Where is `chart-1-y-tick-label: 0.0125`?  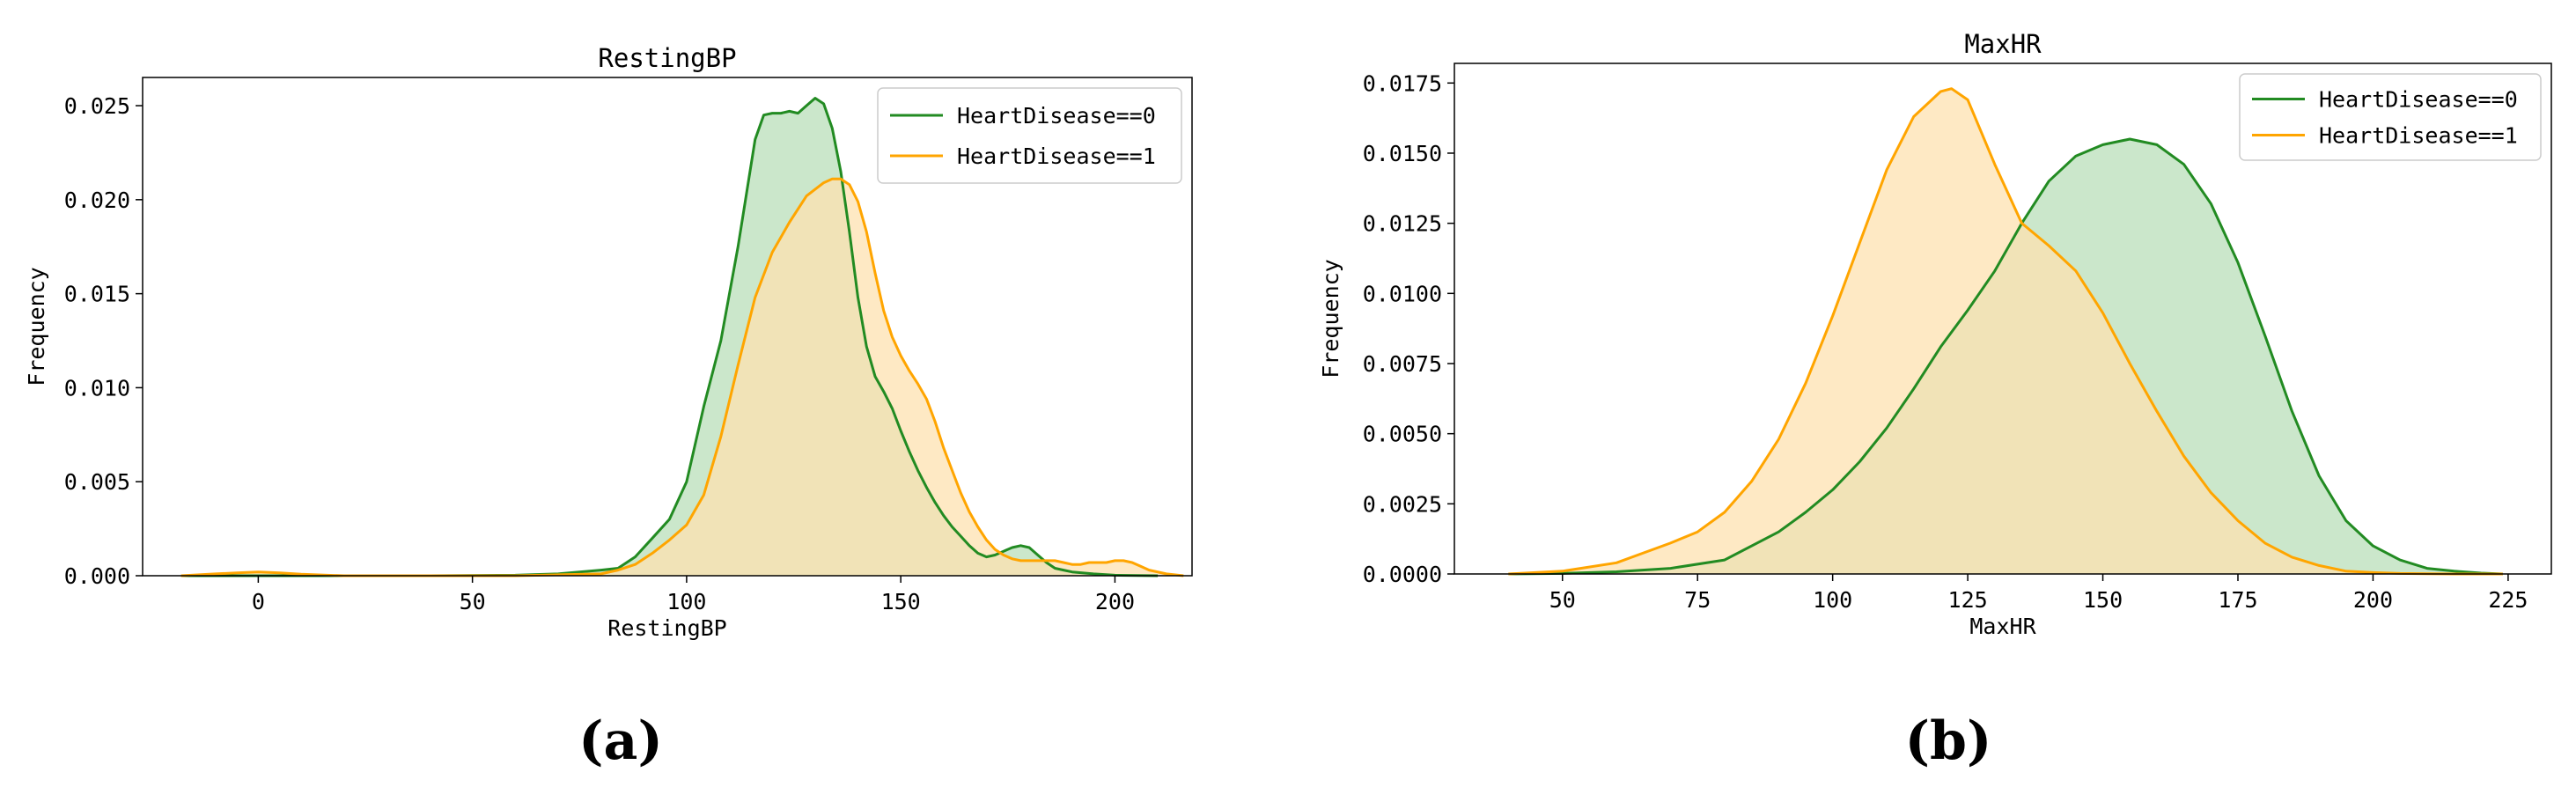
chart-1-y-tick-label: 0.0125 is located at coordinates (1403, 224).